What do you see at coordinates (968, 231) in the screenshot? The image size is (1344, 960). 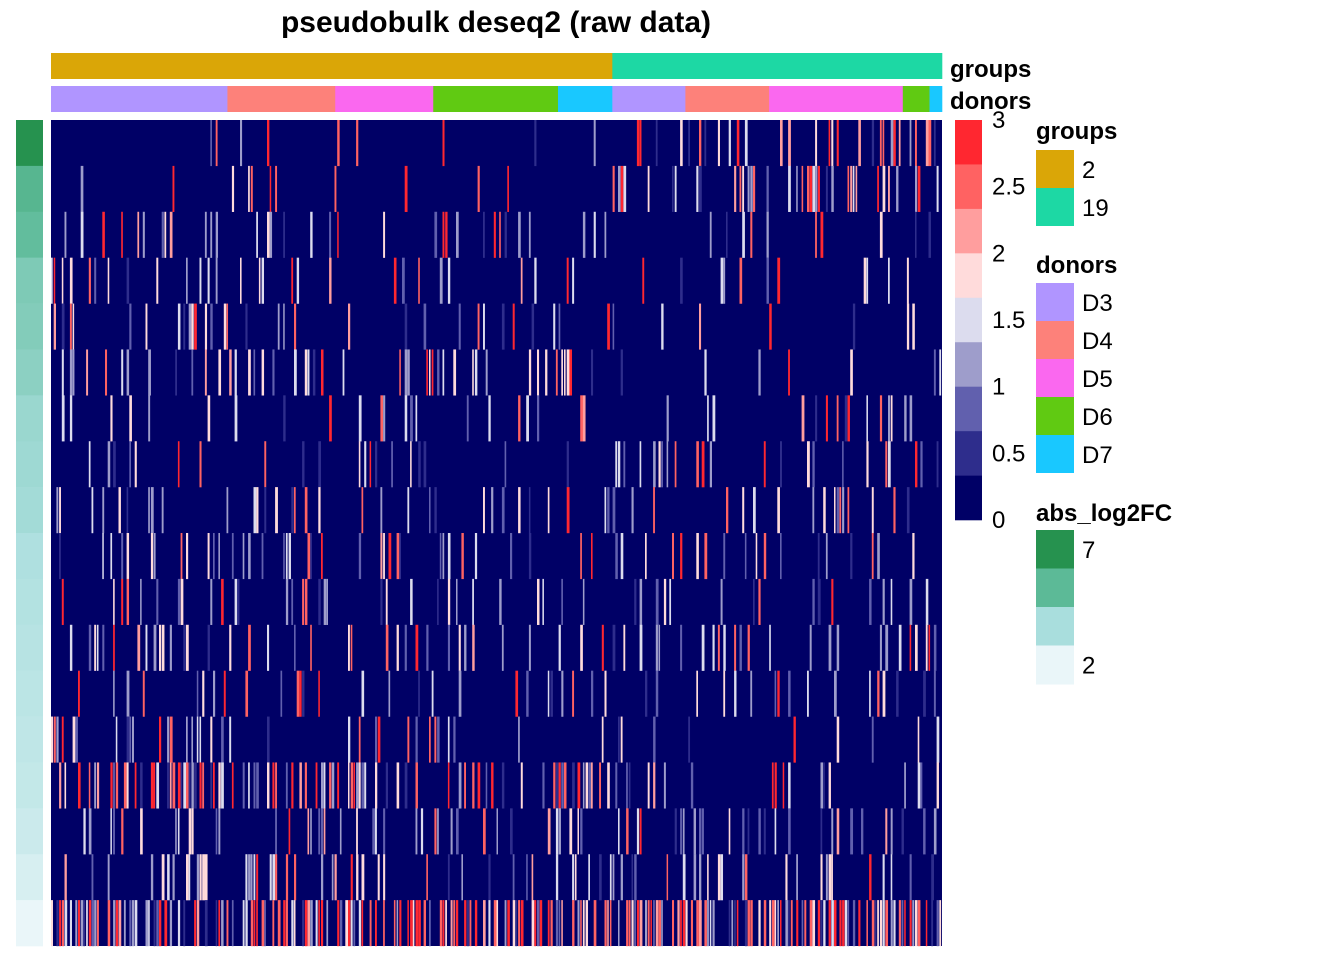 I see `value-legend-swatch` at bounding box center [968, 231].